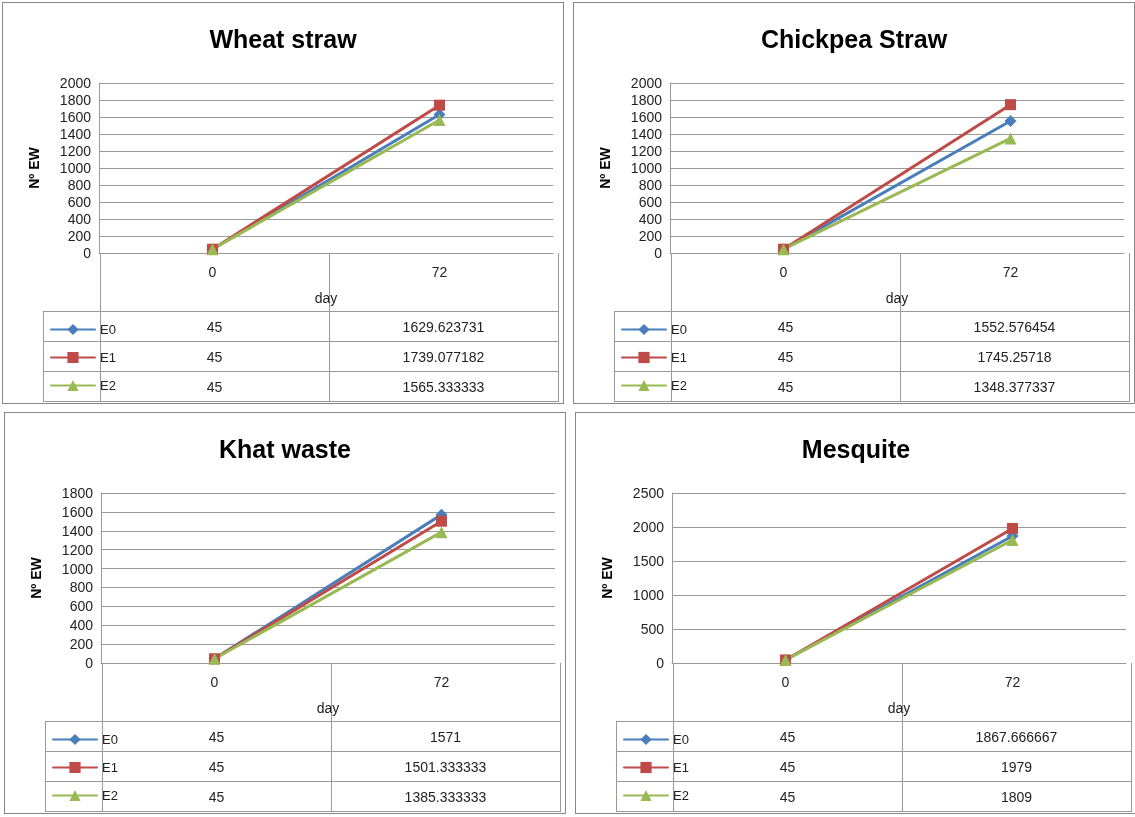  I want to click on chart-title: Wheat straw, so click(283, 38).